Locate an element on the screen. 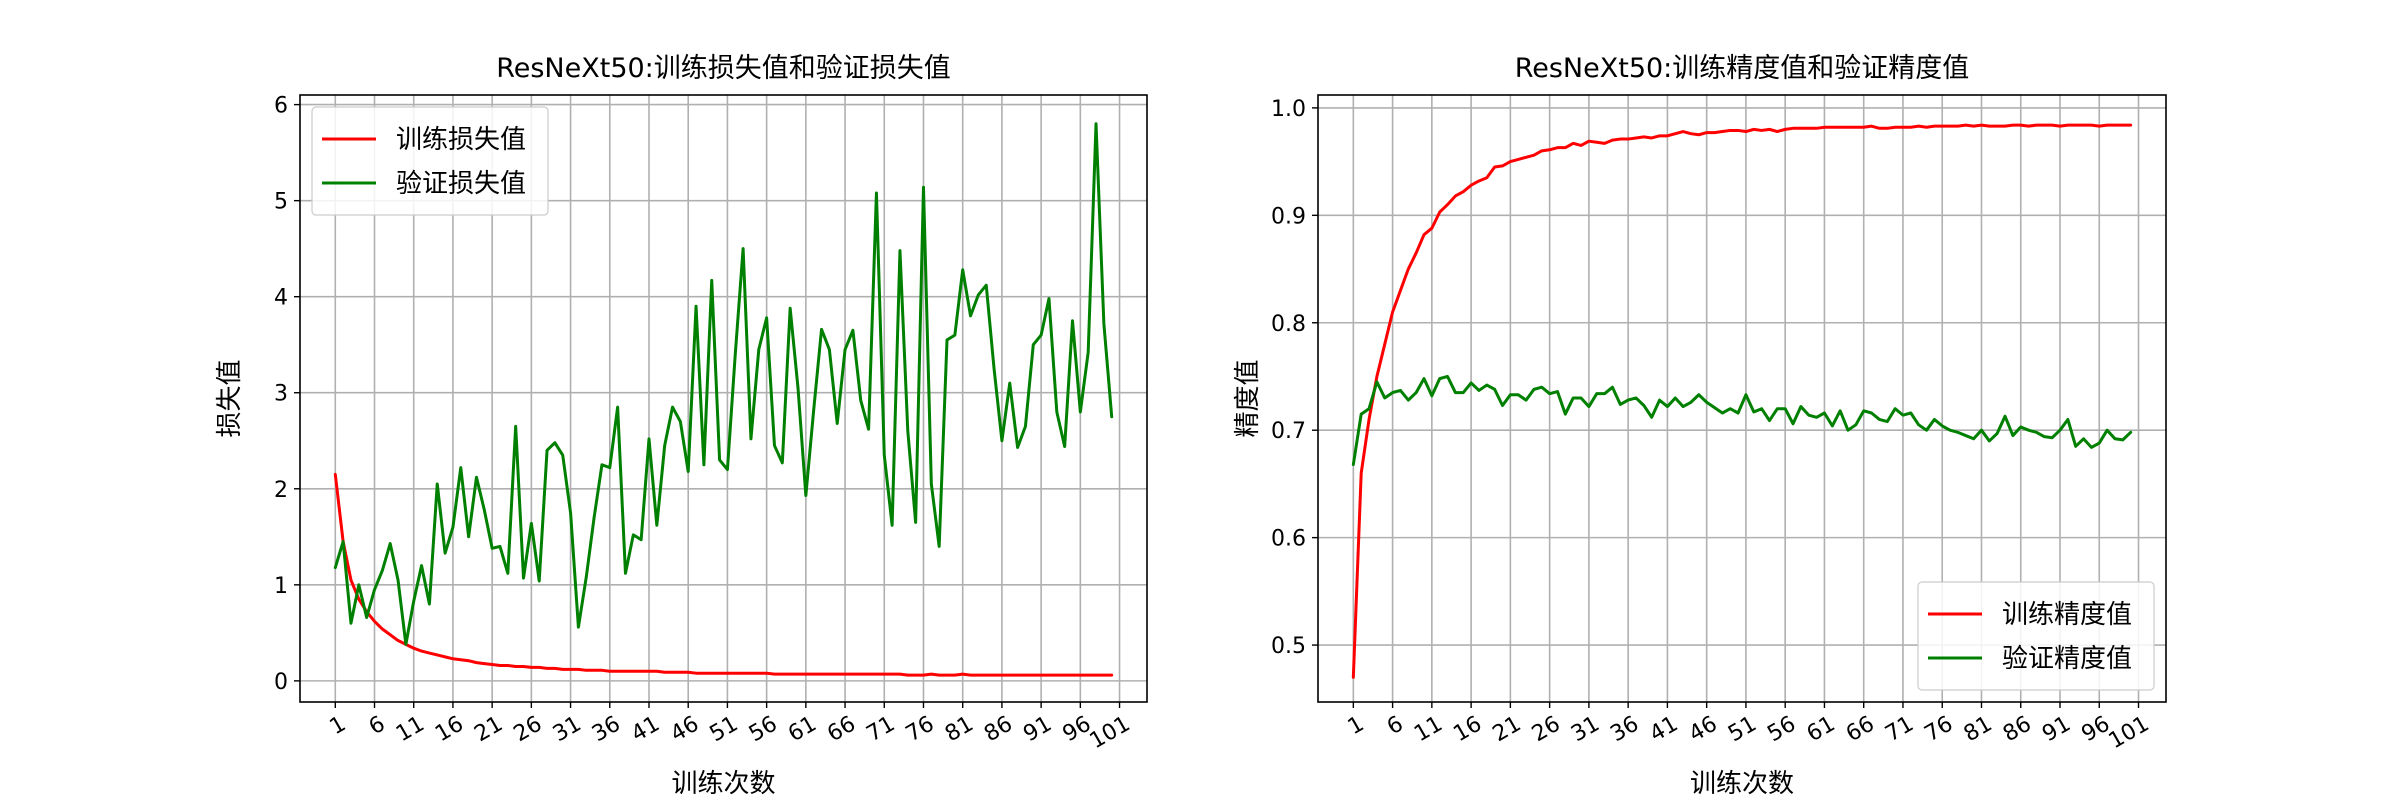 Image resolution: width=2400 pixels, height=800 pixels. series-line-val-accuracy is located at coordinates (1742, 420).